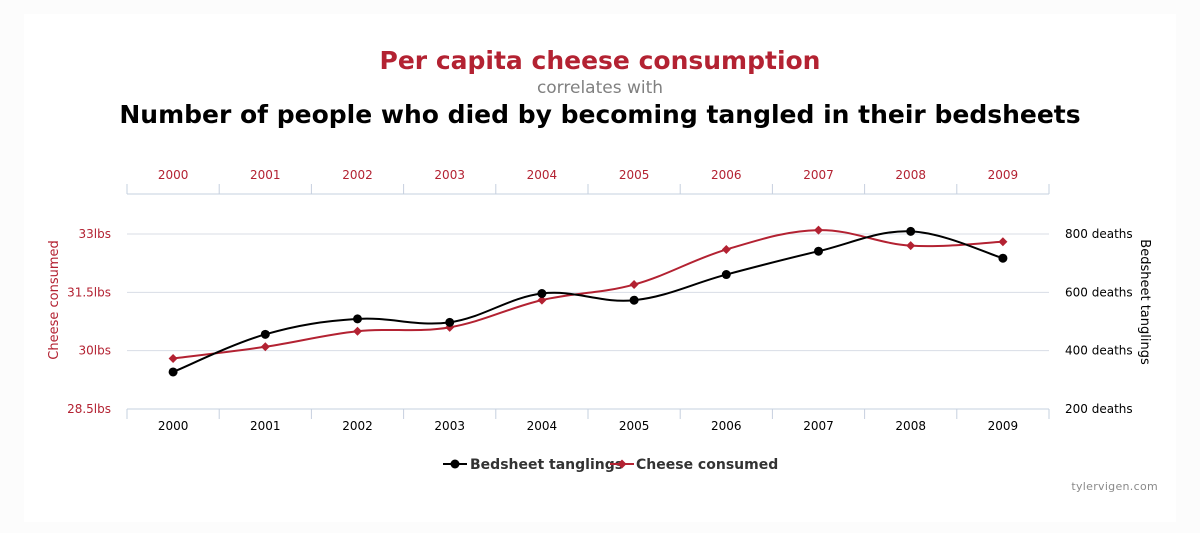 This screenshot has width=1200, height=533. What do you see at coordinates (707, 465) in the screenshot?
I see `legend-cheese-label: Cheese consumed` at bounding box center [707, 465].